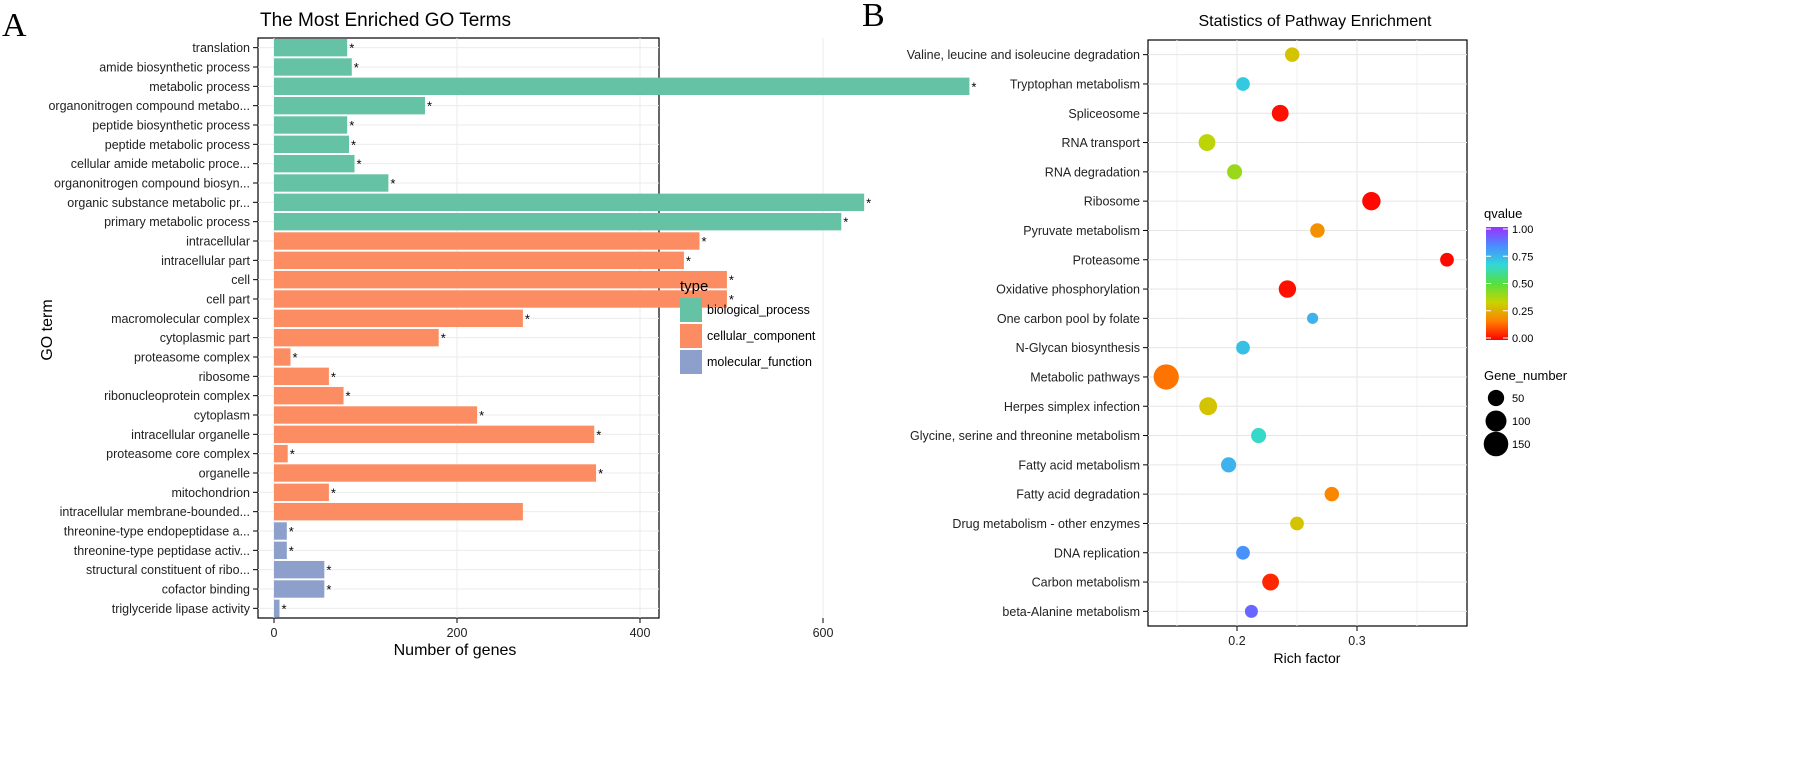 The image size is (1794, 758). What do you see at coordinates (1506, 423) in the screenshot?
I see `gene-number-legend: 50 100 150` at bounding box center [1506, 423].